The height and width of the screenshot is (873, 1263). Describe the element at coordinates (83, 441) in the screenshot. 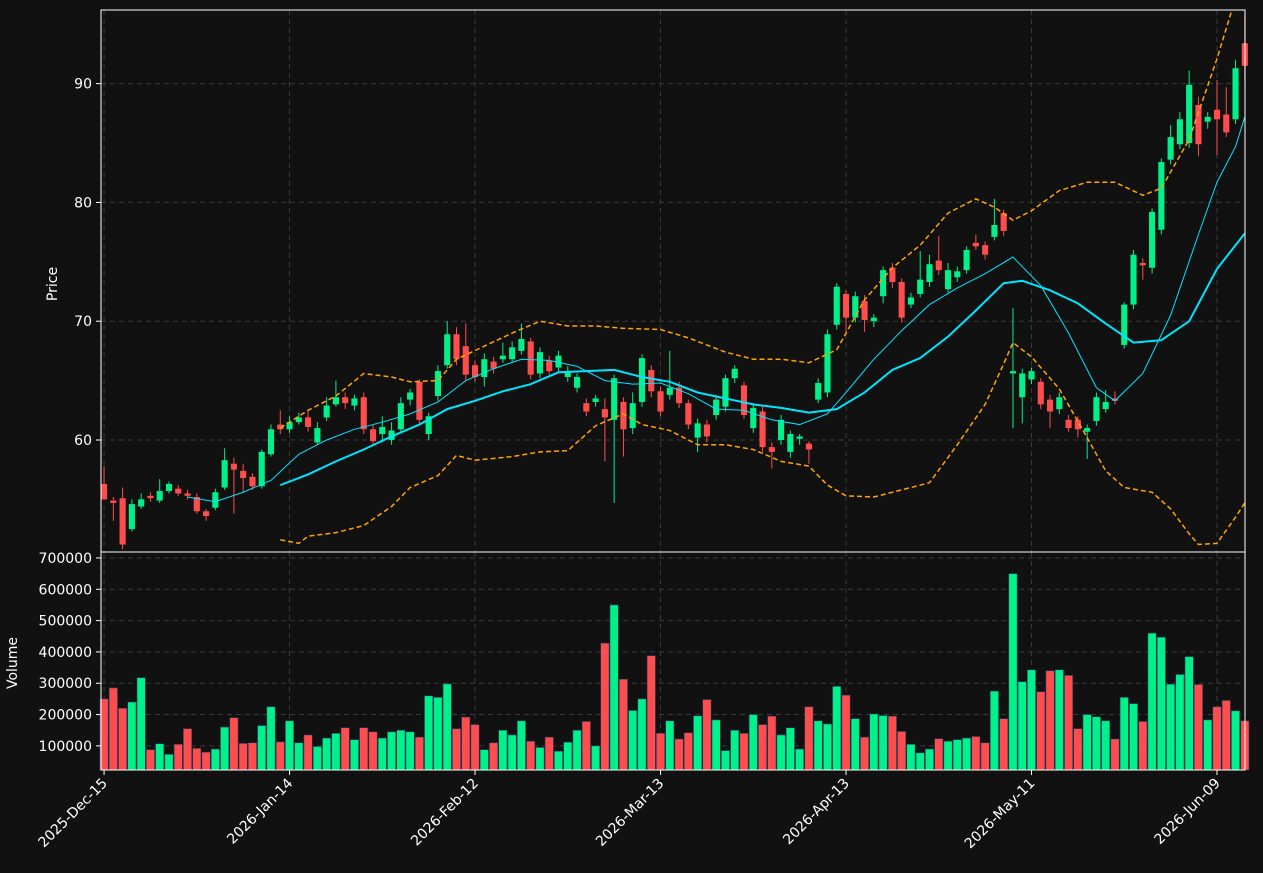

I see `y-tick-label: 60` at that location.